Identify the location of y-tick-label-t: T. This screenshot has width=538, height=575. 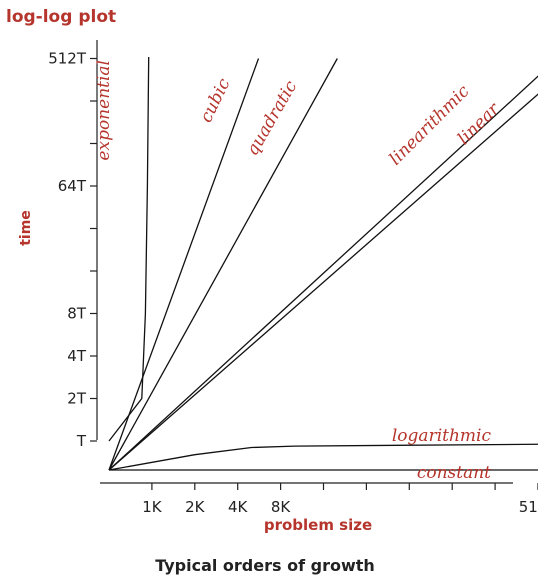
(81, 441).